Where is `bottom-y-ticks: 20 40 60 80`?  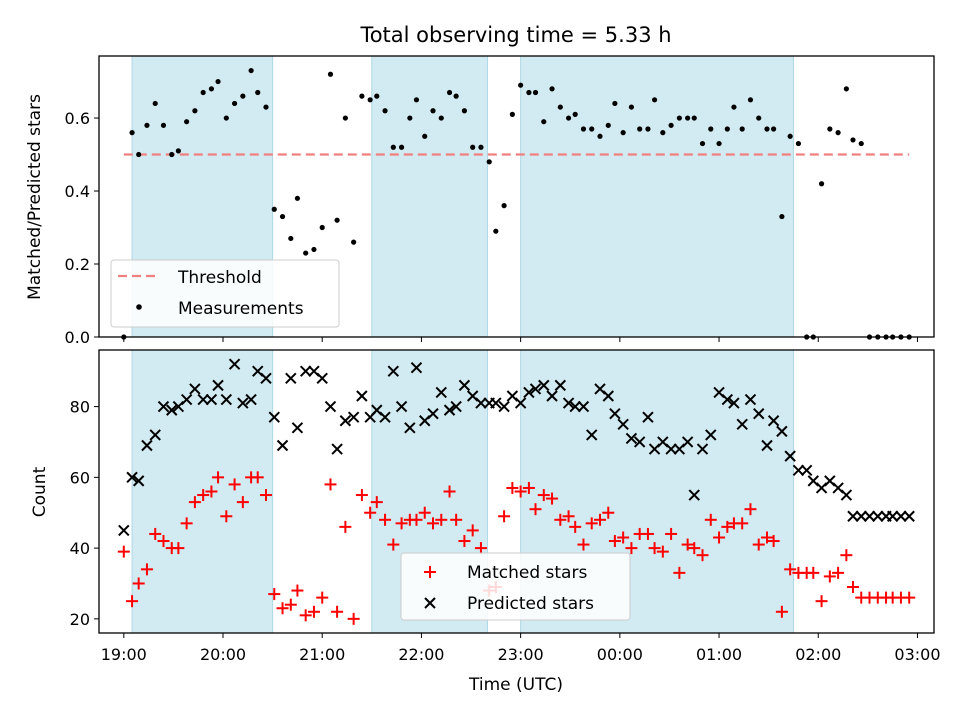
bottom-y-ticks: 20 40 60 80 is located at coordinates (84, 513).